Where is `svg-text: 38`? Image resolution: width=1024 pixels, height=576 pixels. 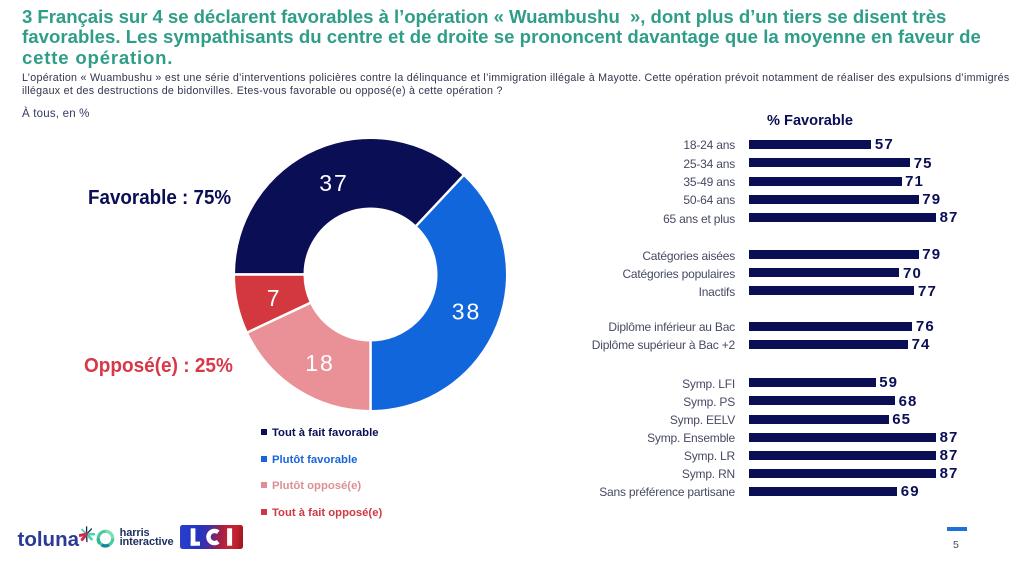
svg-text: 38 is located at coordinates (467, 312).